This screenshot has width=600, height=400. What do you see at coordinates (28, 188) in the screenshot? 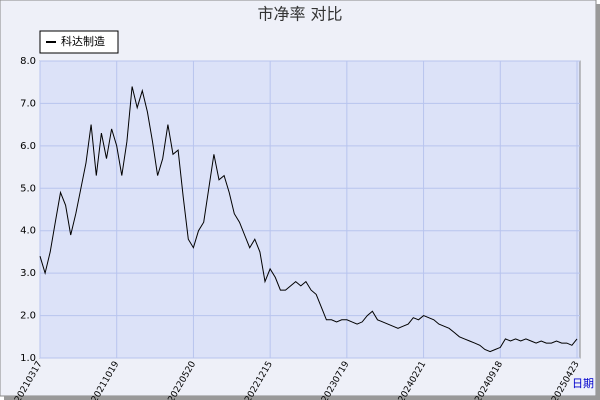
I see `y-tick-label: 5.0` at bounding box center [28, 188].